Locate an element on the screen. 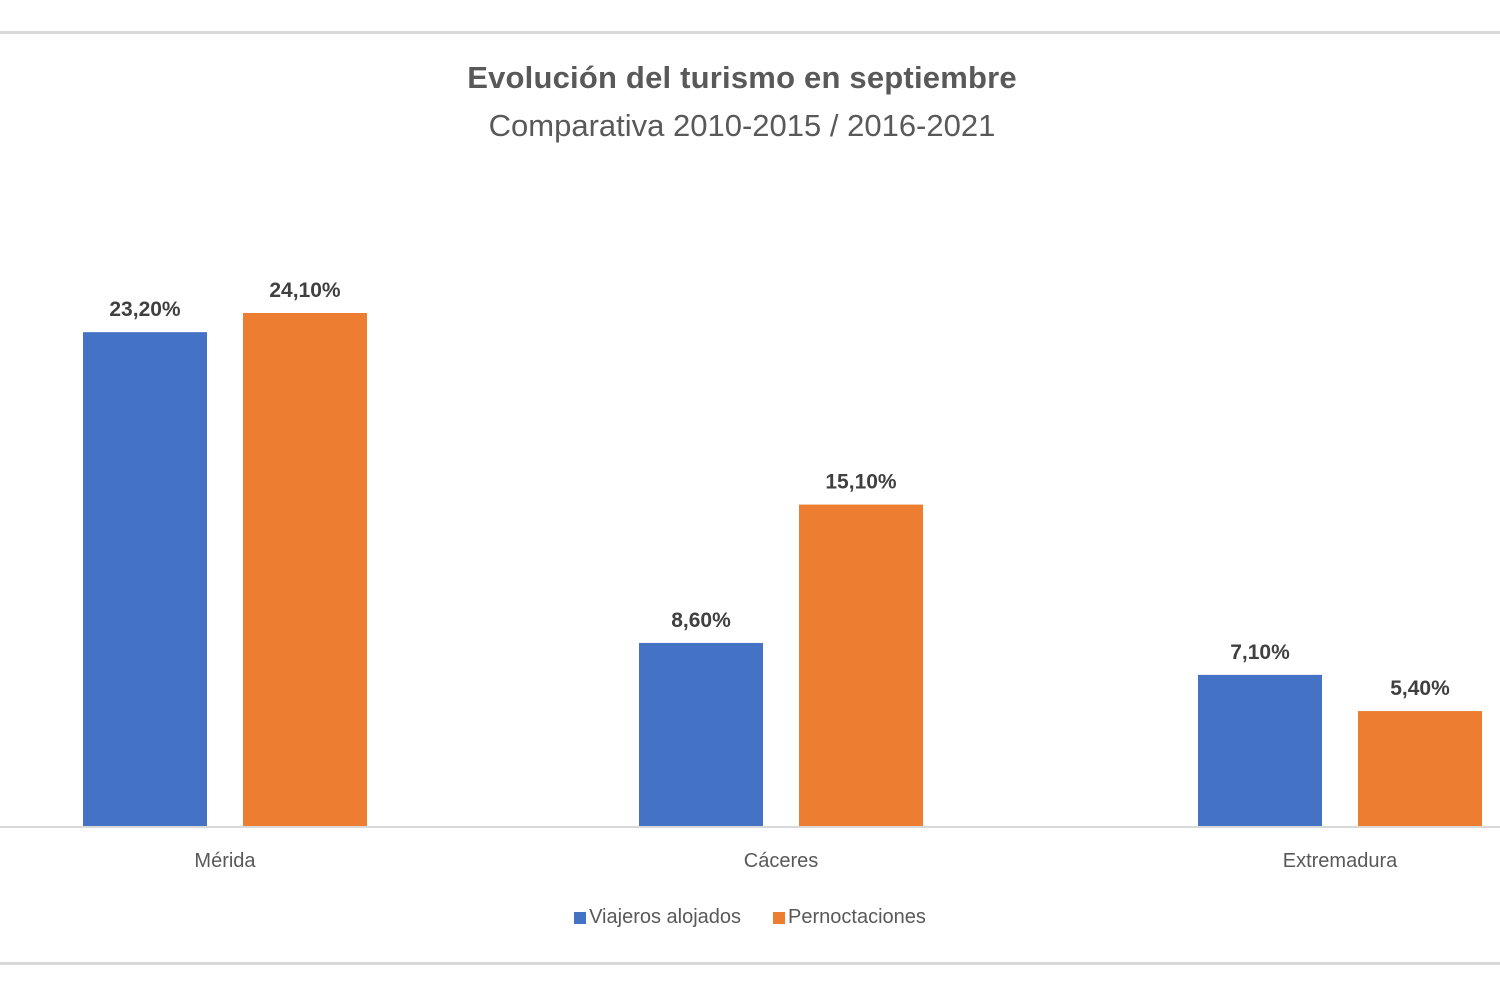  bar-caceres-pernoctaciones is located at coordinates (861, 665).